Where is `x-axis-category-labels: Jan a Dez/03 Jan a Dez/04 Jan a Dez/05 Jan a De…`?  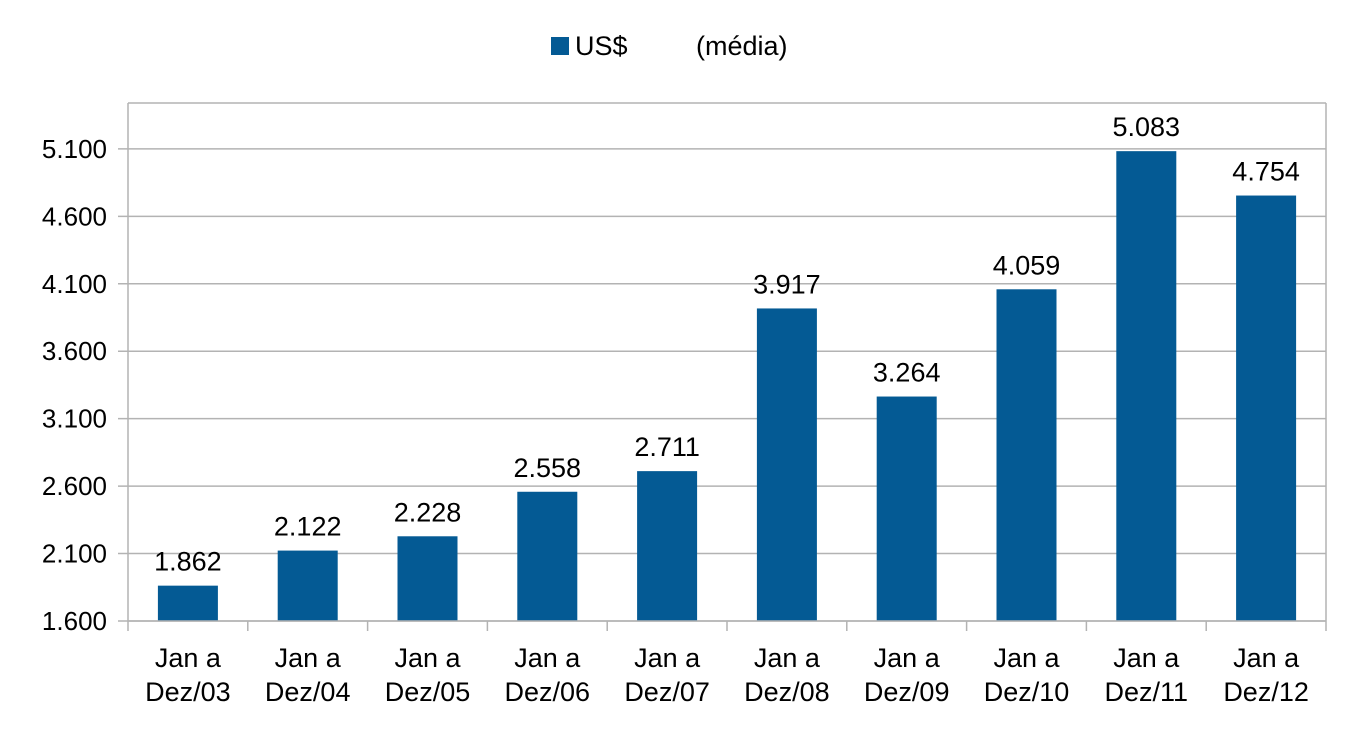
x-axis-category-labels: Jan a Dez/03 Jan a Dez/04 Jan a Dez/05 Jan a De… is located at coordinates (727, 675).